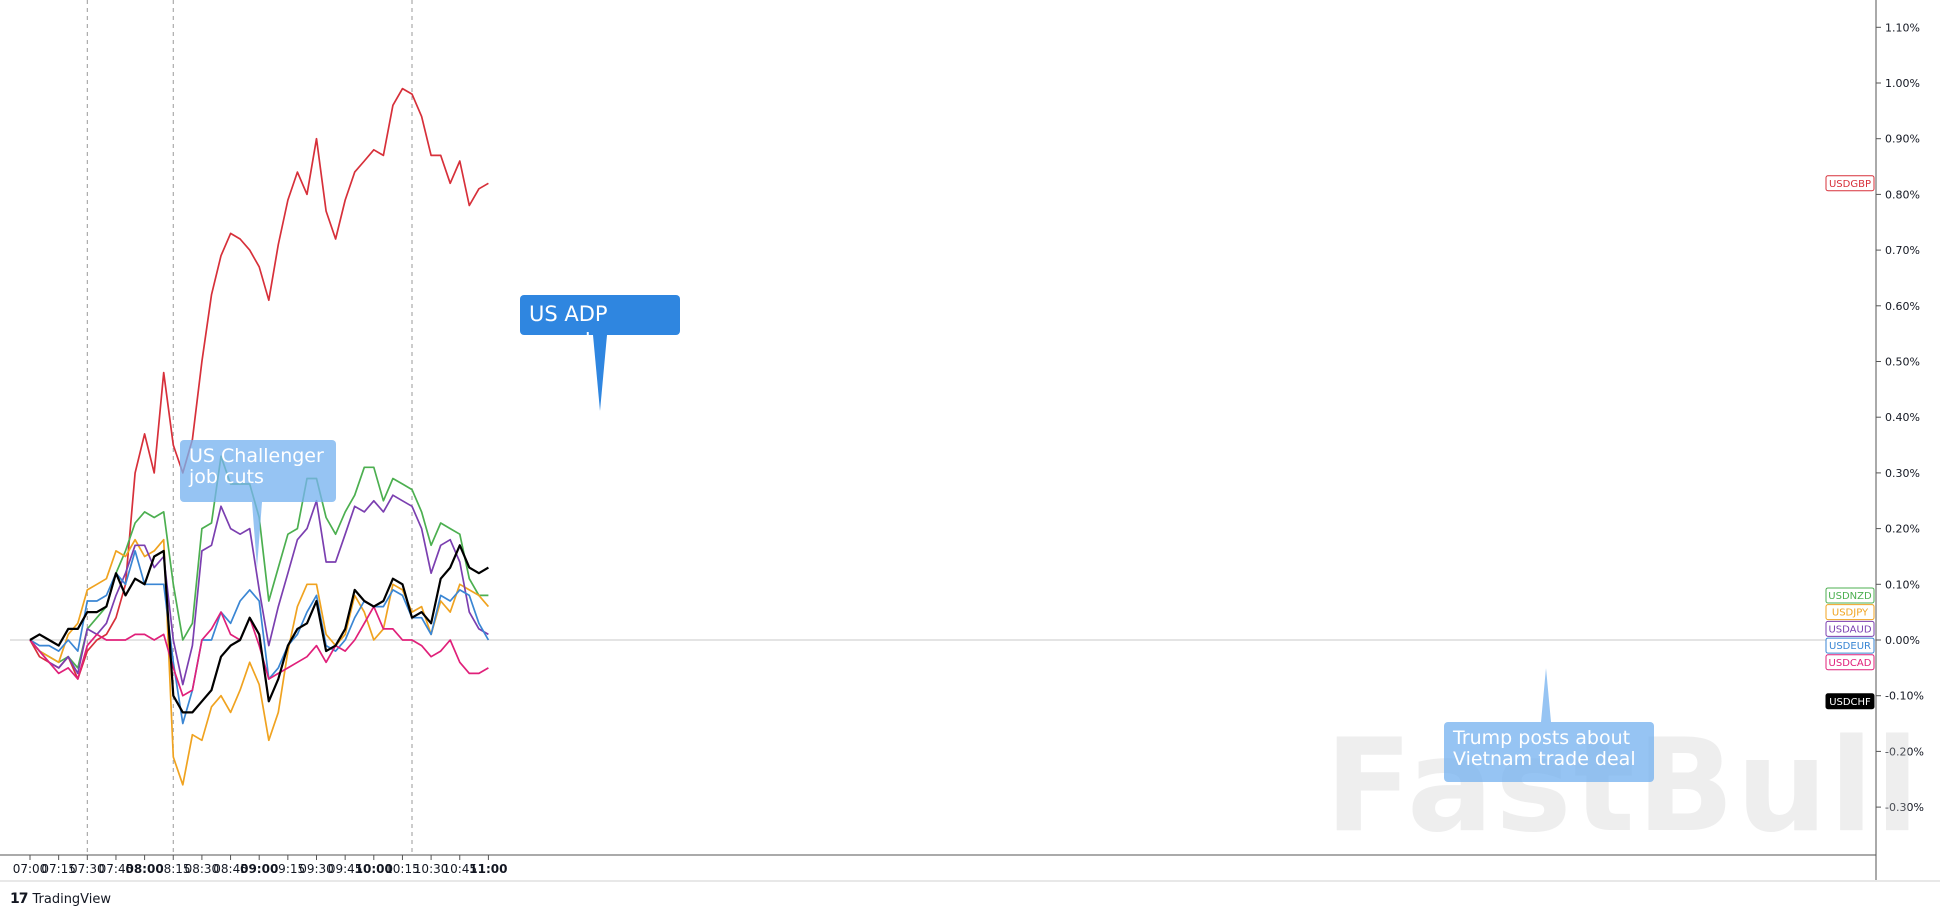 This screenshot has width=1940, height=922. Describe the element at coordinates (226, 477) in the screenshot. I see `annotation-challenger-line2: job cuts` at that location.